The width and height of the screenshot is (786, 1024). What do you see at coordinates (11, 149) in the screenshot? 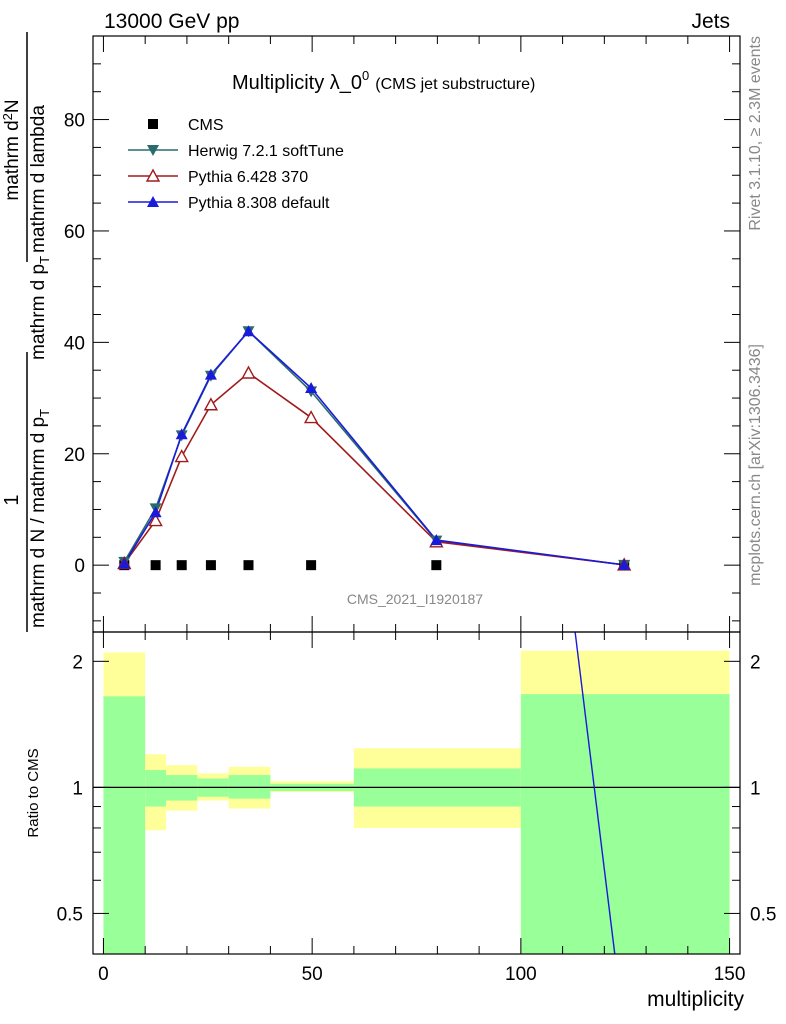
I see `ylabel-numerator-2: mathrm d2N` at bounding box center [11, 149].